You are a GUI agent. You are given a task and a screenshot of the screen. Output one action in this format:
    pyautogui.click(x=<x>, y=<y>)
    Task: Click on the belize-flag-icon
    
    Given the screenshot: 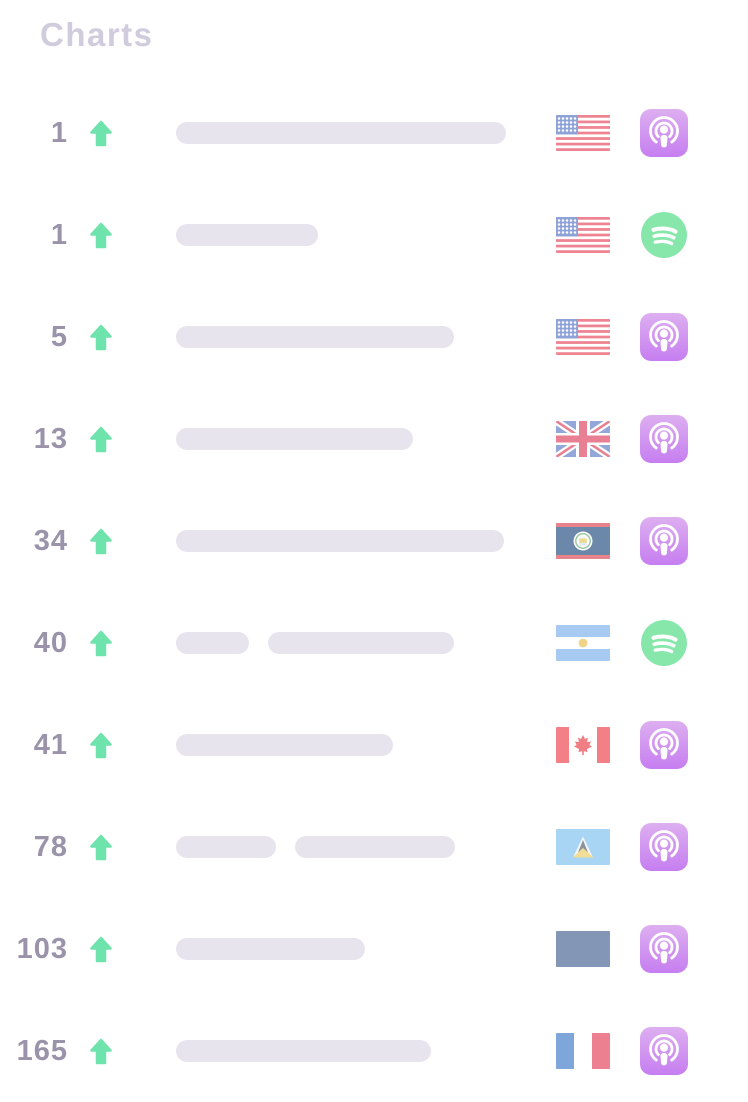 What is the action you would take?
    pyautogui.click(x=583, y=541)
    